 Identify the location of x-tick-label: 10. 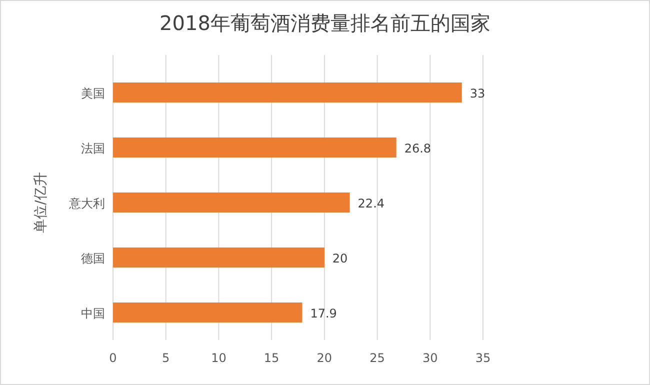
(218, 358).